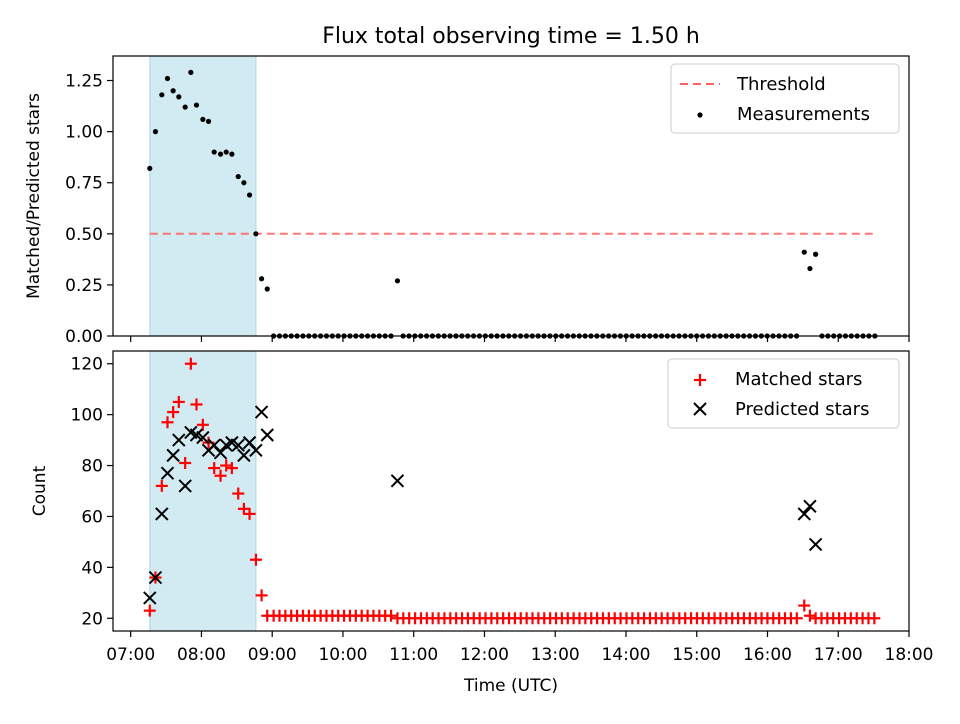 This screenshot has height=724, width=960. What do you see at coordinates (838, 655) in the screenshot?
I see `x-tick-label: 17:00` at bounding box center [838, 655].